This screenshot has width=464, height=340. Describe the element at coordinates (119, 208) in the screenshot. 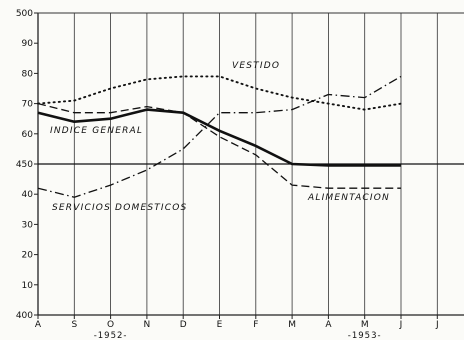

I see `series-label: SERVICIOS DOMESTICOS` at that location.